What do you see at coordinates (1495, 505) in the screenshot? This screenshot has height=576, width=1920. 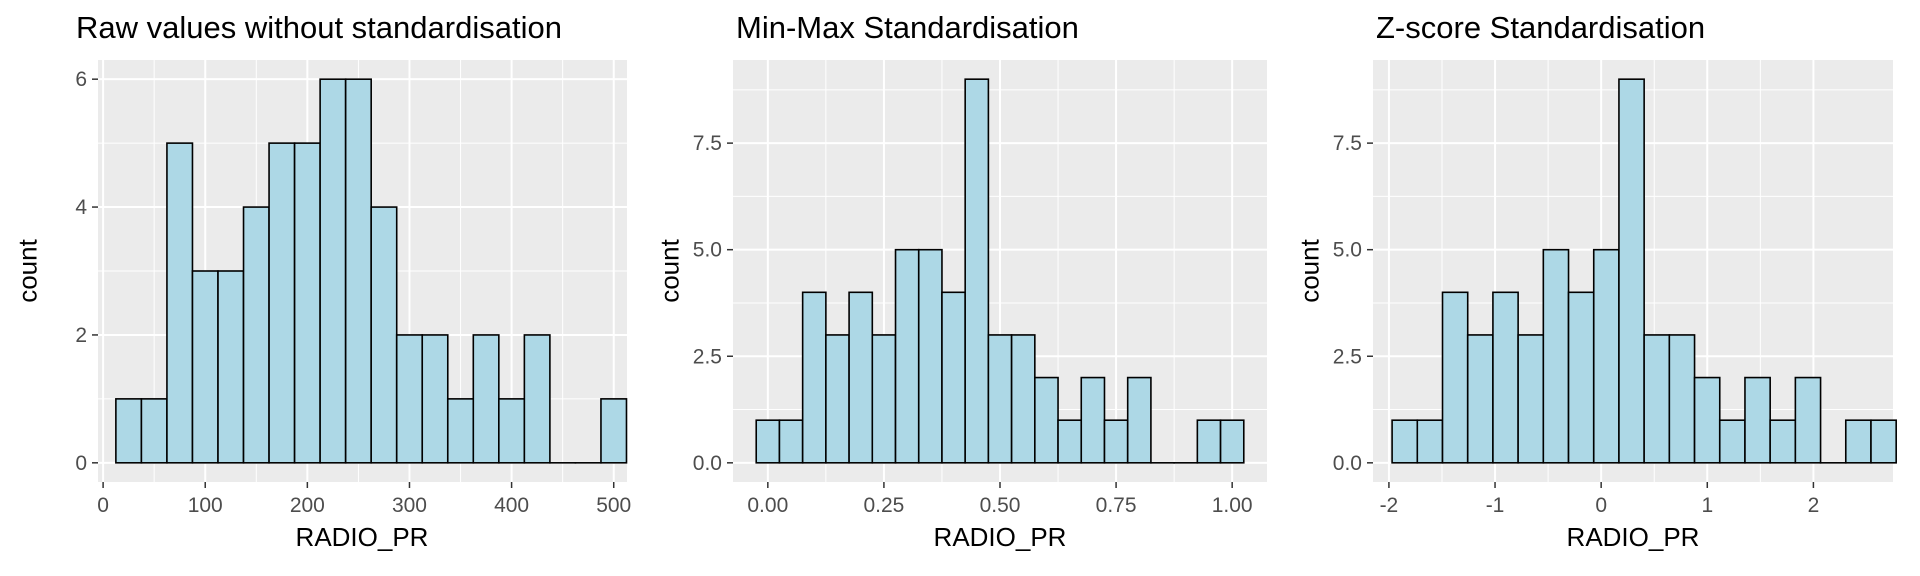 I see `x-tick-label: -1` at bounding box center [1495, 505].